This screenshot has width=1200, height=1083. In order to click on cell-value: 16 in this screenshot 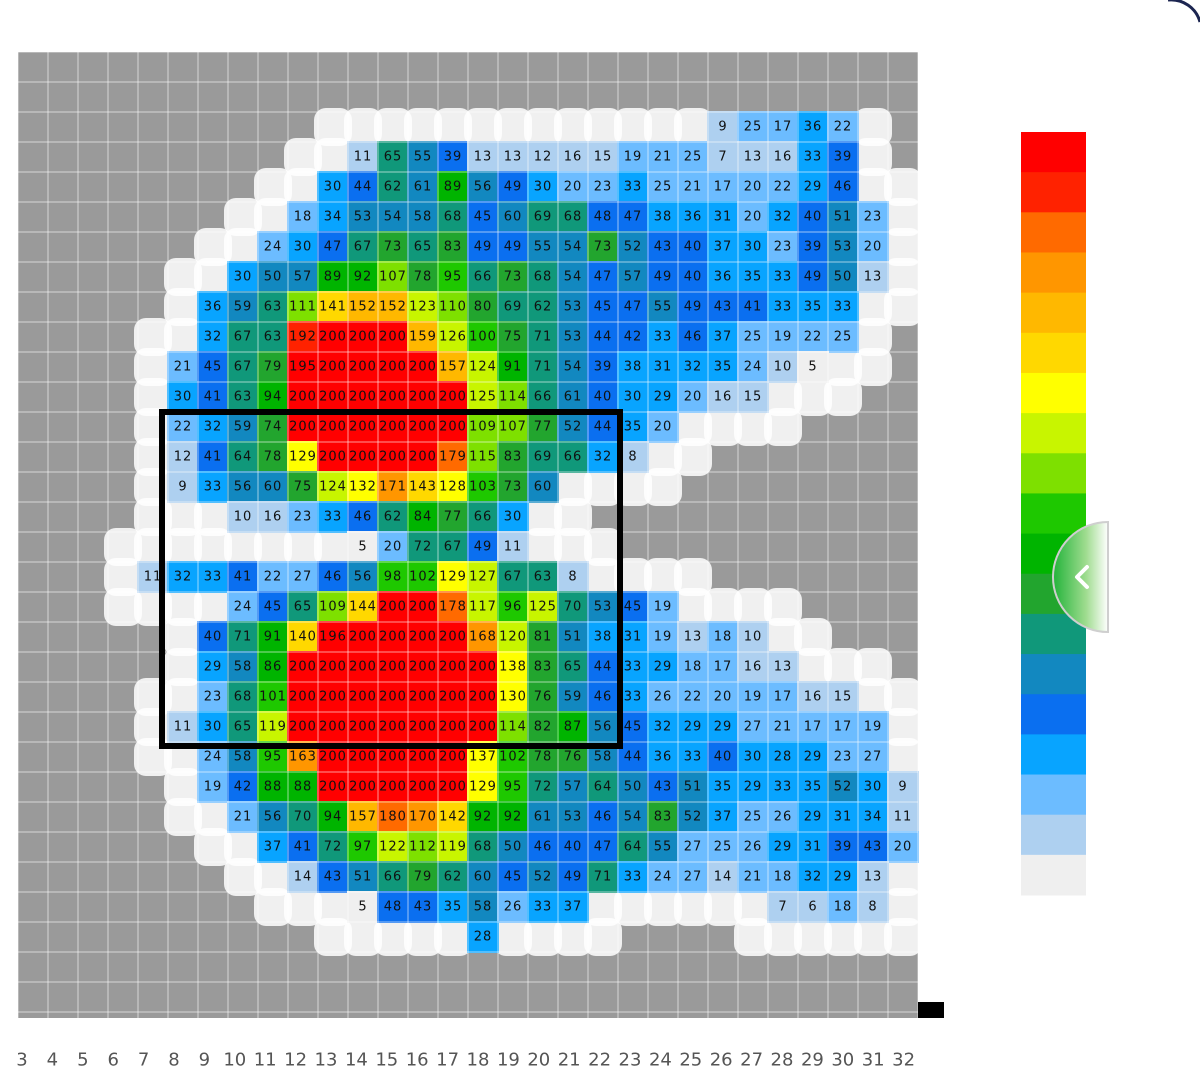, I will do `click(753, 667)`.